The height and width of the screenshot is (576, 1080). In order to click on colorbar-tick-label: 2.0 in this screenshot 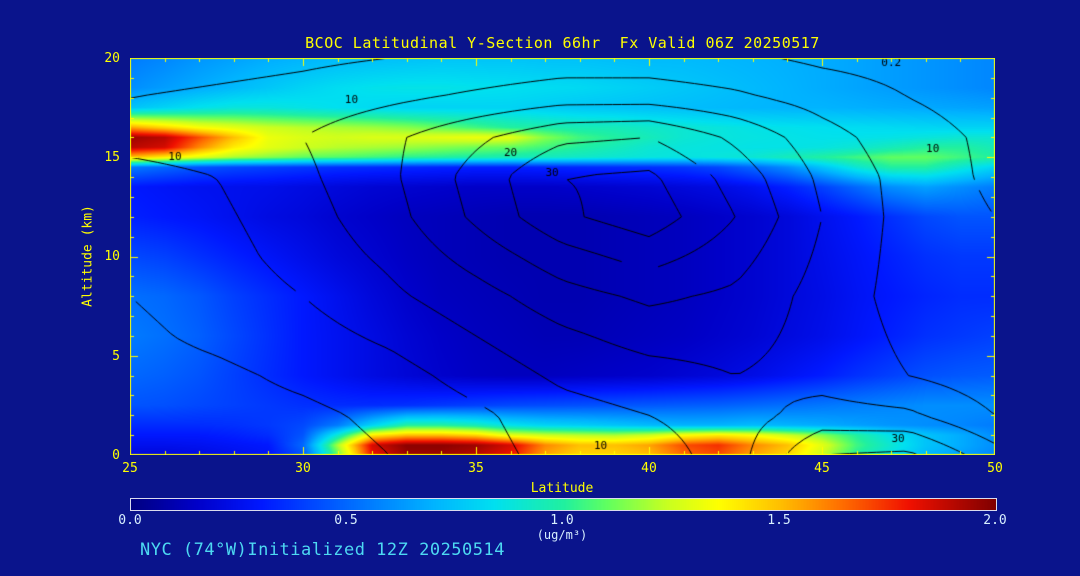, I will do `click(995, 520)`.